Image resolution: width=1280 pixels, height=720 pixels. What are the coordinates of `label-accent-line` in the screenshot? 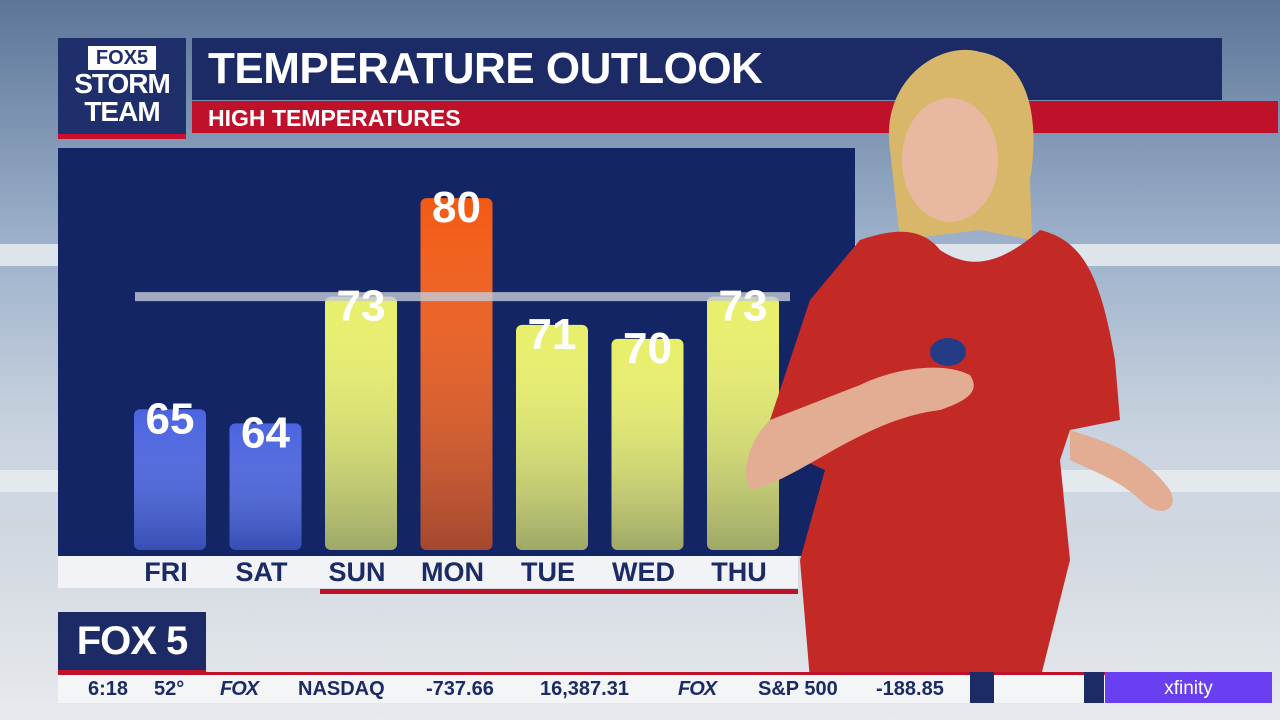 It's located at (559, 591).